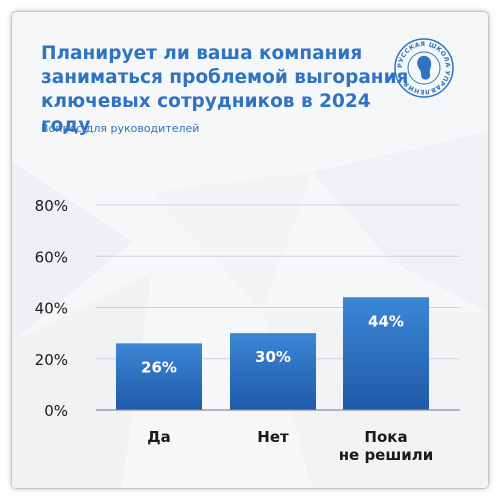  What do you see at coordinates (159, 367) in the screenshot?
I see `bar-data-label: 26%` at bounding box center [159, 367].